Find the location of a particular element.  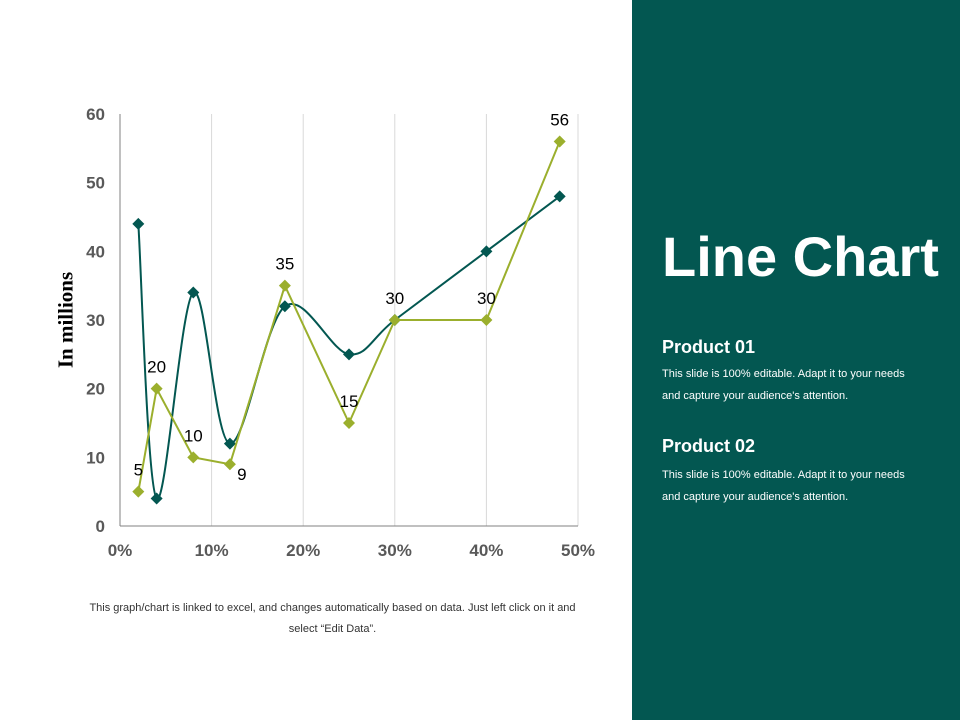

data-label: 10 is located at coordinates (193, 435).